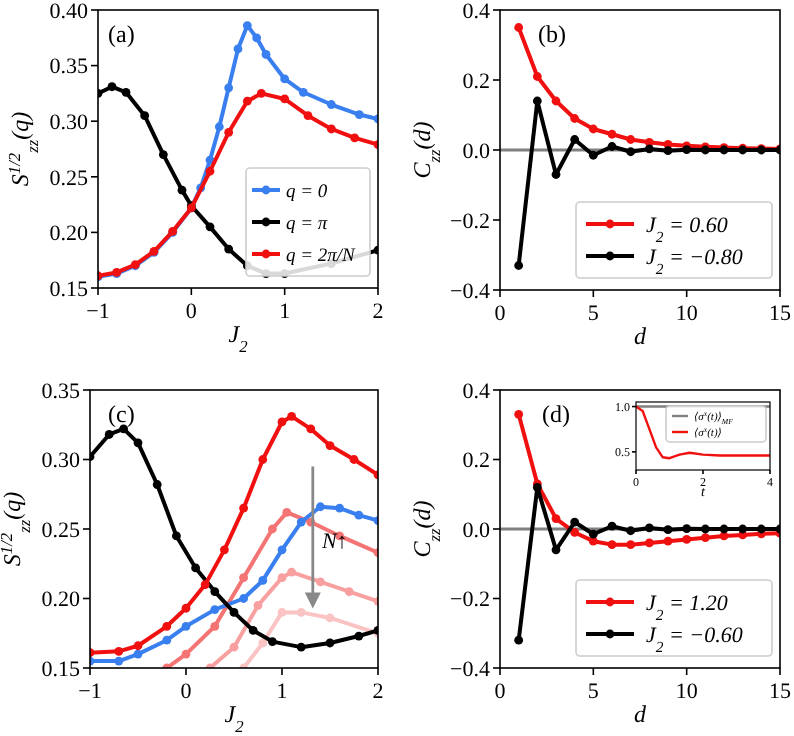  I want to click on legend-label: J$_{2}$ = 0.60, so click(687, 229).